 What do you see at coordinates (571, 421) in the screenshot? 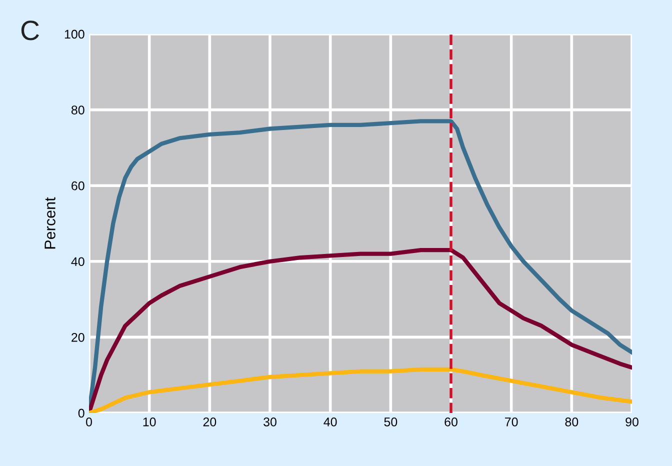
I see `x-tick-label: 80` at bounding box center [571, 421].